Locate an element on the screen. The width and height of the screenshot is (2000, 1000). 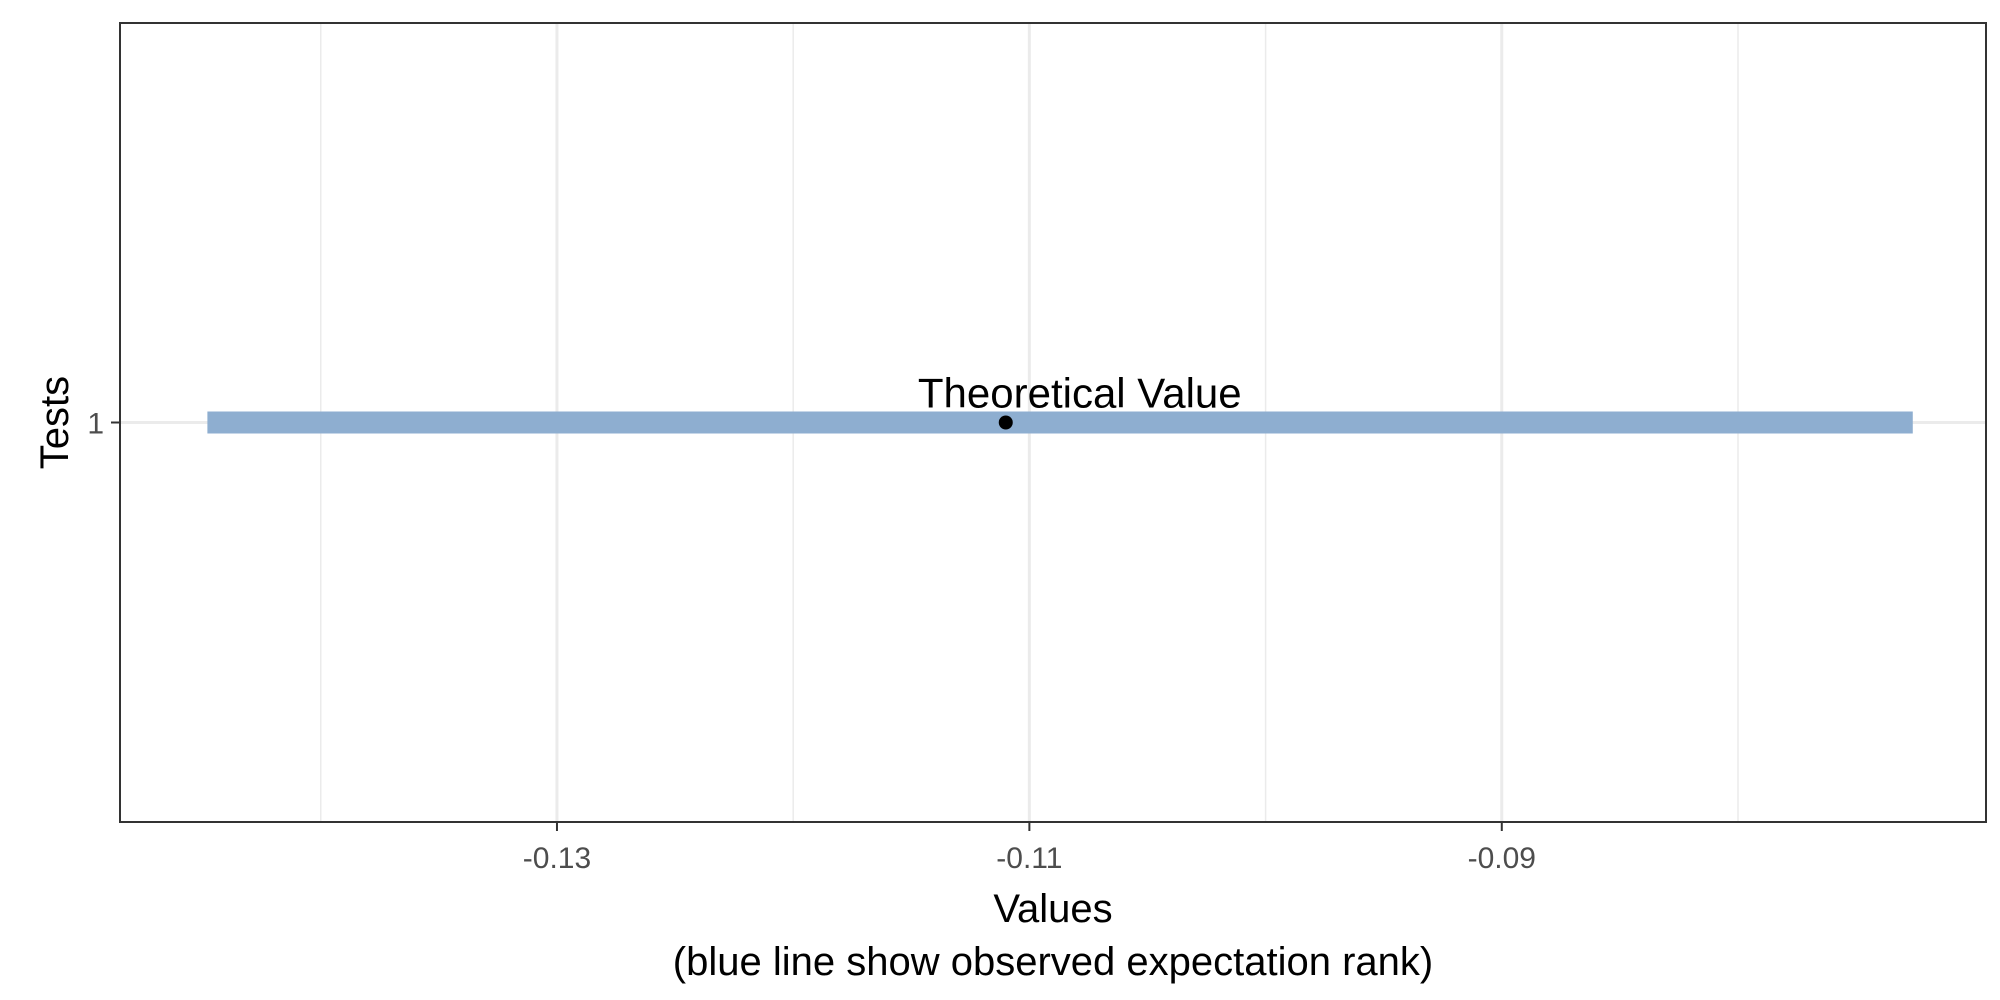
x-axis-title: Values is located at coordinates (1052, 909).